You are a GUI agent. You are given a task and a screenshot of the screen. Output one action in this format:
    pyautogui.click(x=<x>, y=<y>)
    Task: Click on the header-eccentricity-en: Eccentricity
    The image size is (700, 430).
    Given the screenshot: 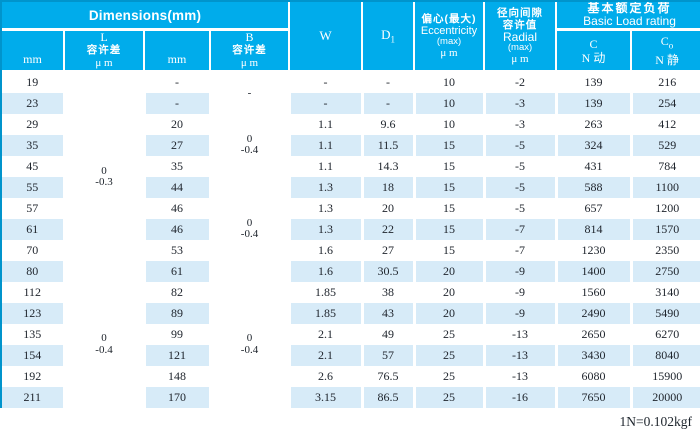 What is the action you would take?
    pyautogui.click(x=449, y=31)
    